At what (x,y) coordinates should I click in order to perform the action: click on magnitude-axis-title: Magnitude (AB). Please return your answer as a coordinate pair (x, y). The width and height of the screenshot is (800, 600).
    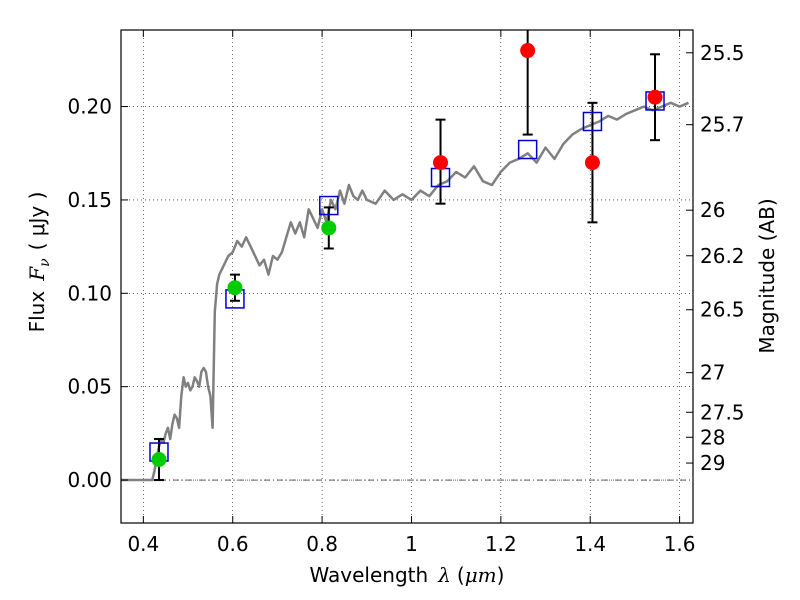
    Looking at the image, I should click on (767, 275).